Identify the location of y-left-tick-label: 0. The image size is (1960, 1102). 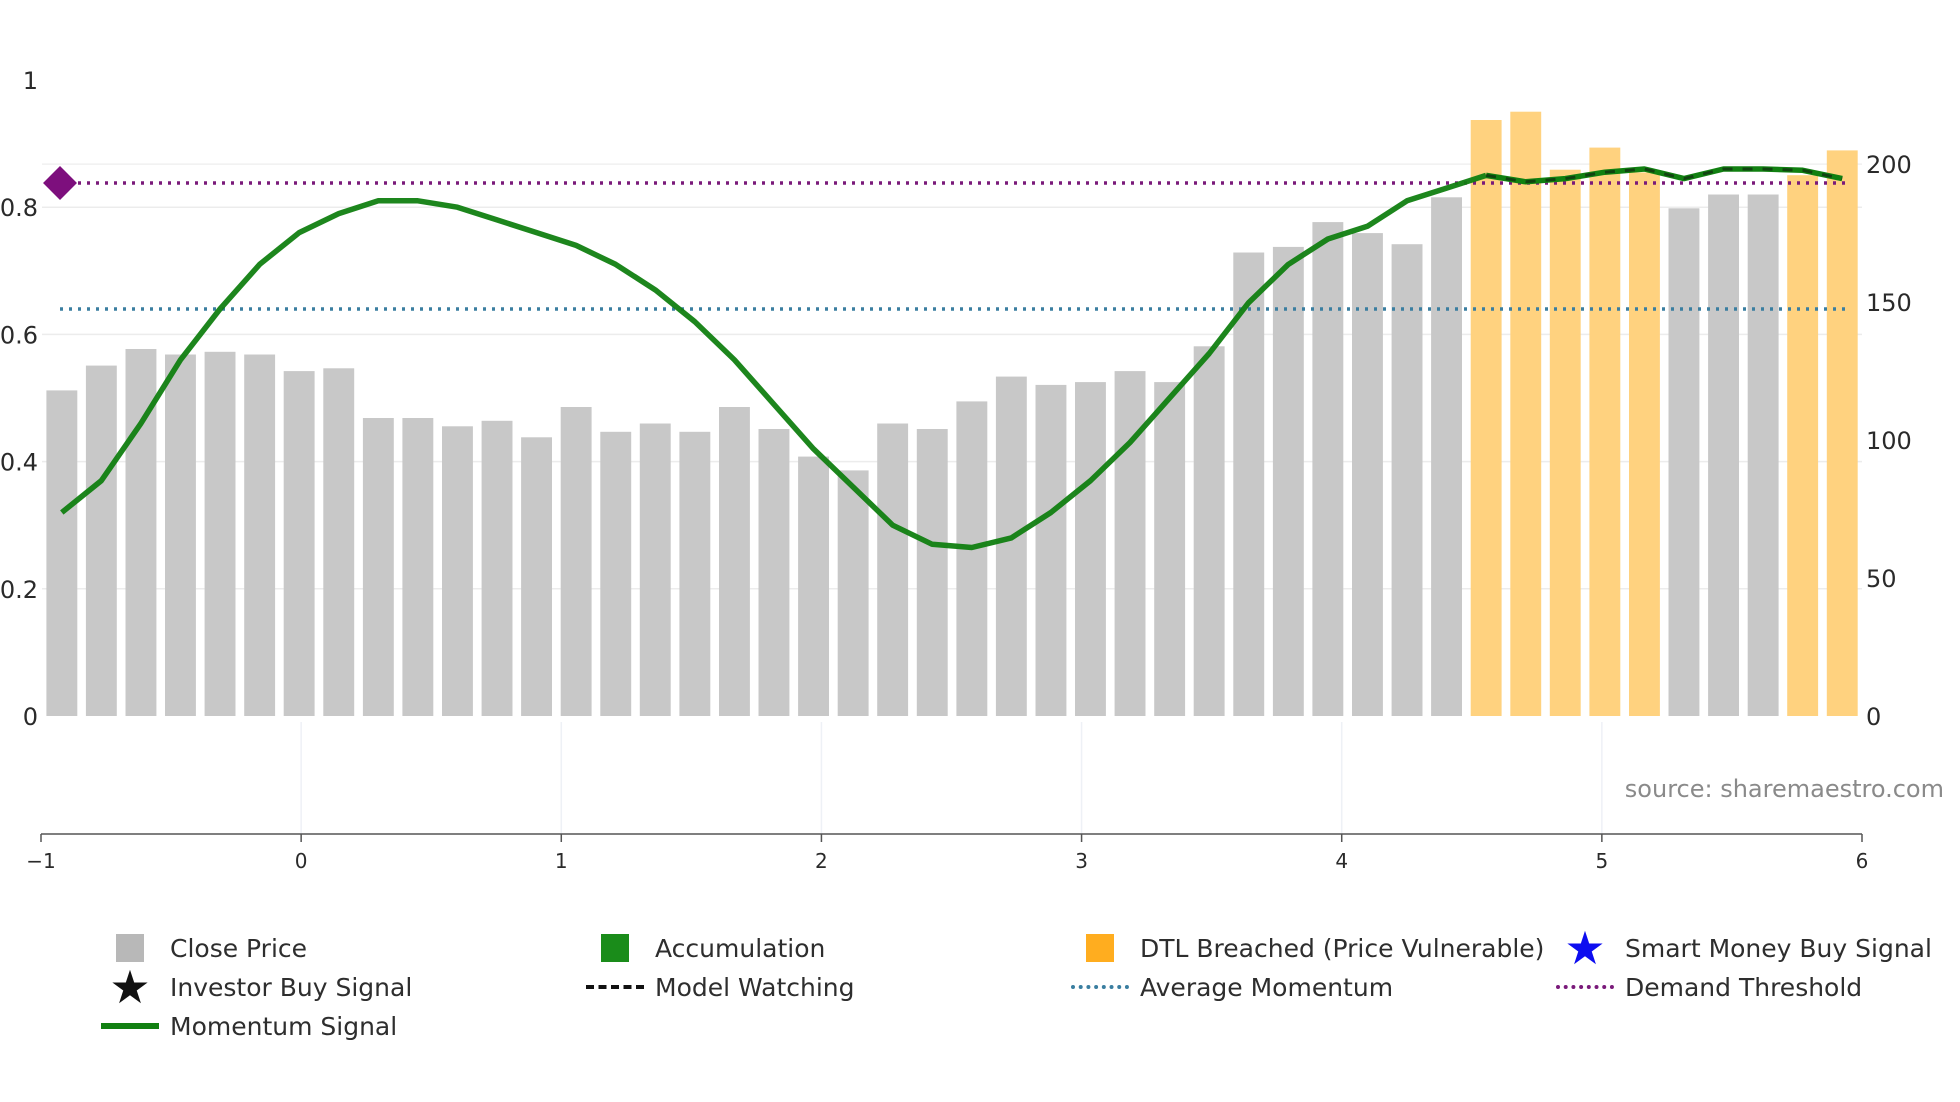
(30, 717).